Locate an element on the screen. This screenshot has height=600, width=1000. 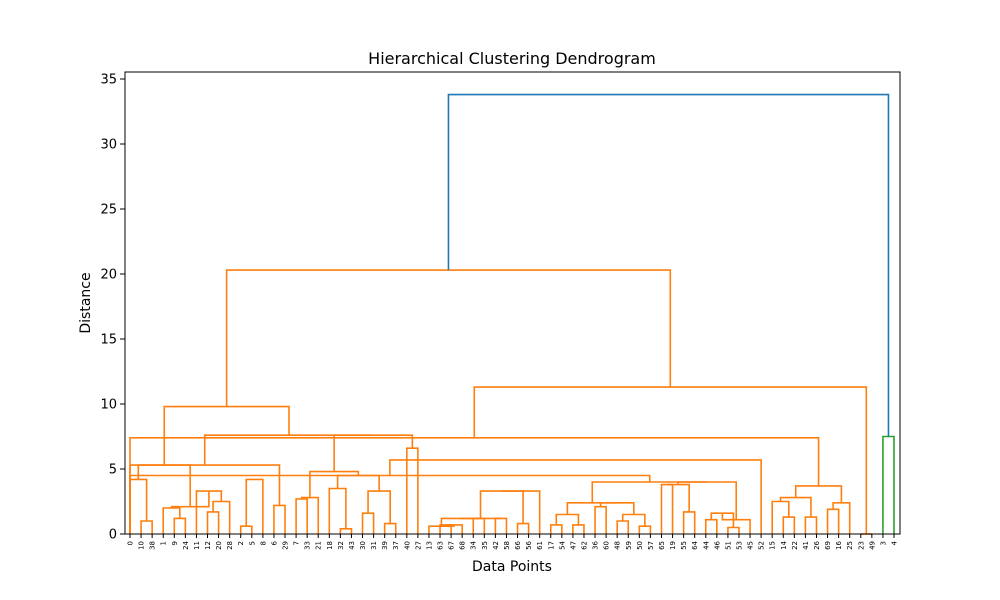
y-tick-label: 0 is located at coordinates (113, 535).